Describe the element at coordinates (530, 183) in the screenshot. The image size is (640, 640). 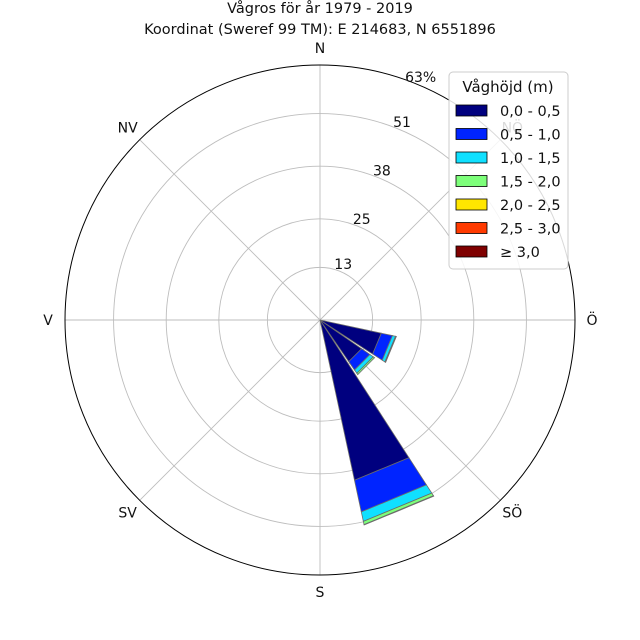
I see `legend-label: 1,5 - 2,0` at that location.